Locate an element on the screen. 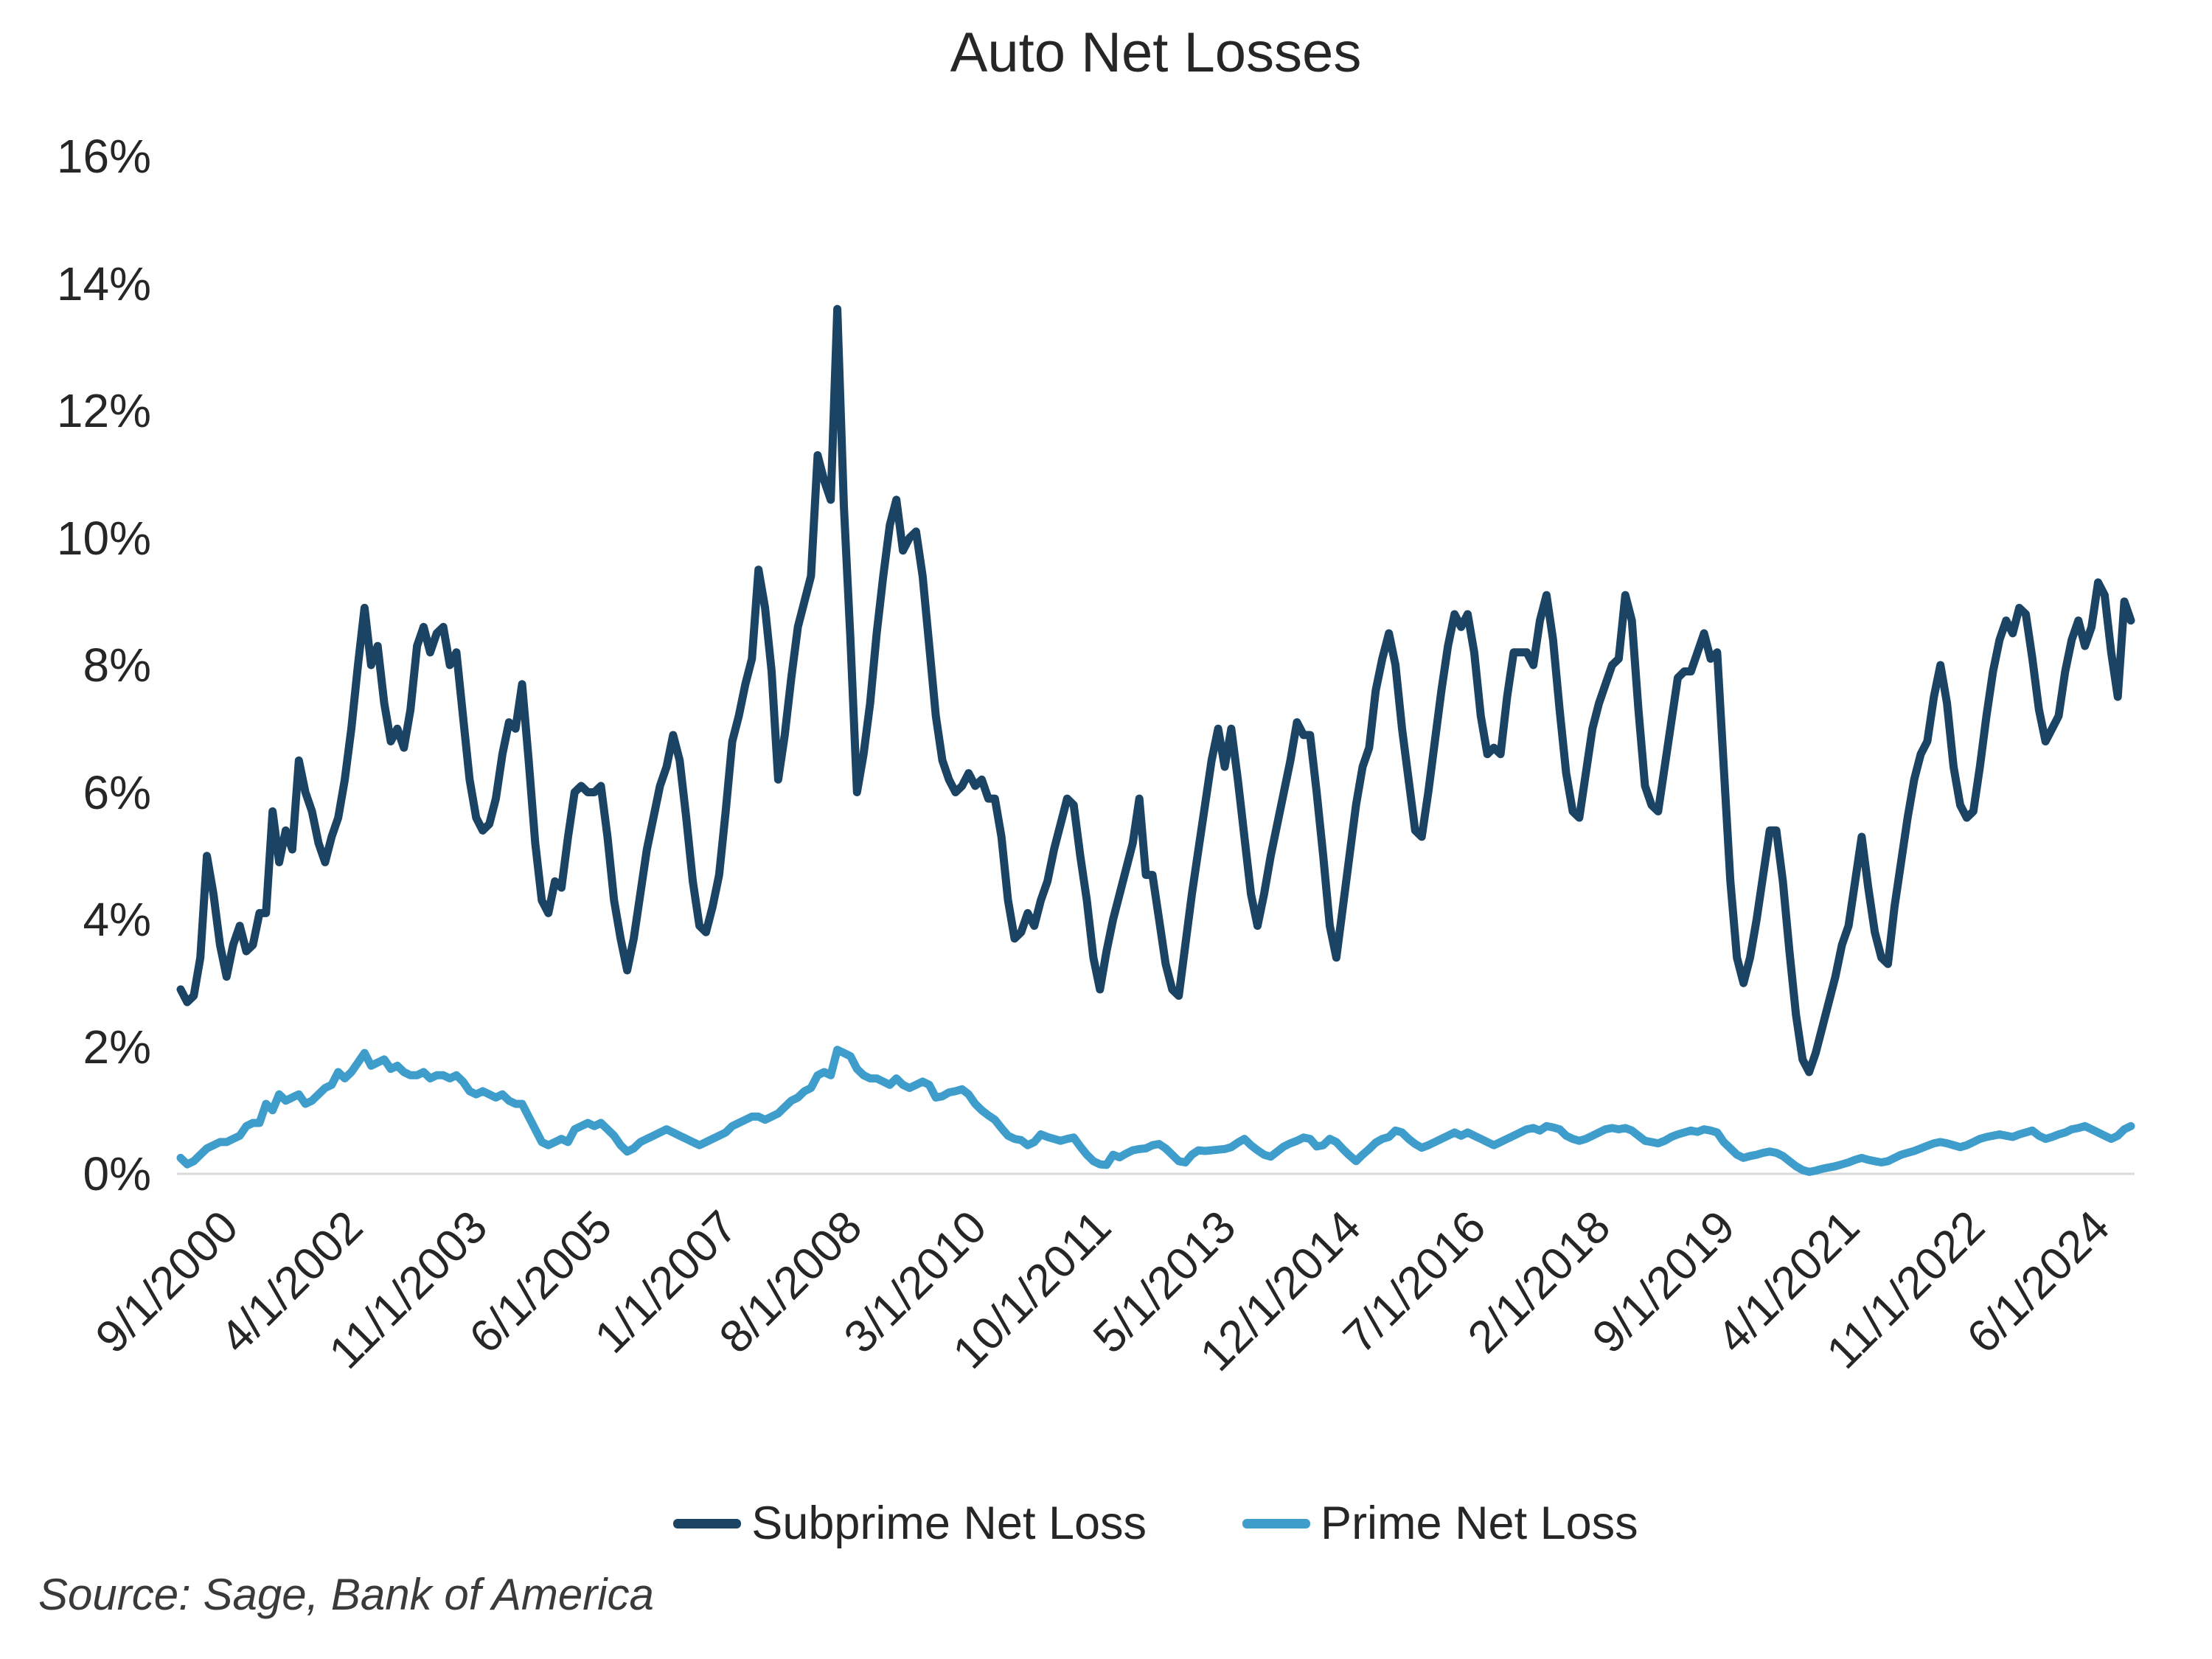  prime-line is located at coordinates (1155, 1111).